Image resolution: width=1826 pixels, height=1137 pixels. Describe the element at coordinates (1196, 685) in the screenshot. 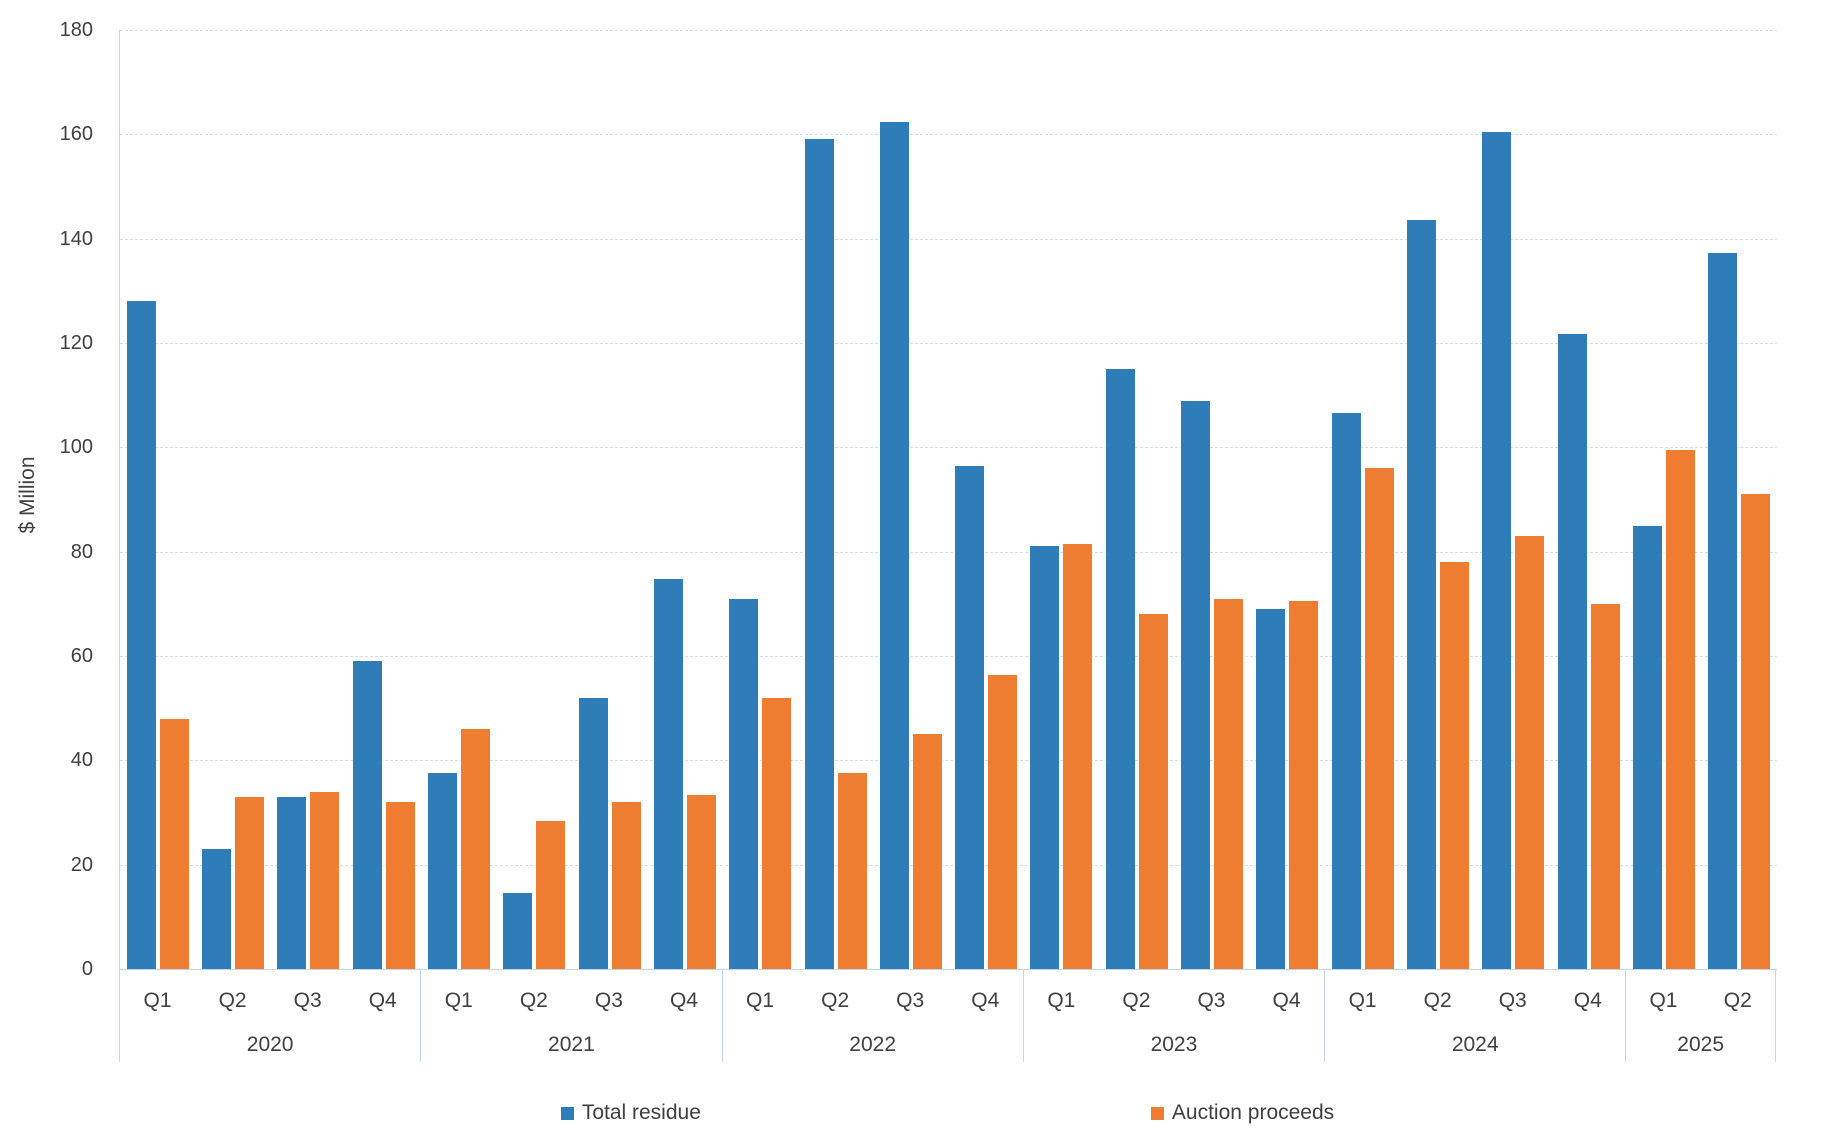

I see `bar-total-residue-2023-Q3` at that location.